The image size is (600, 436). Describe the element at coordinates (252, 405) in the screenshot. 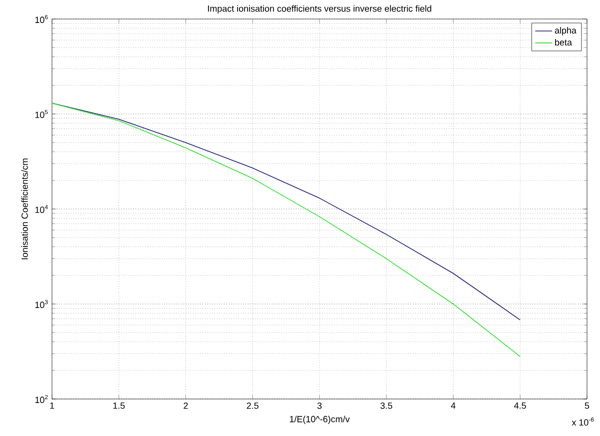

I see `x-tick-label: 2.5` at that location.